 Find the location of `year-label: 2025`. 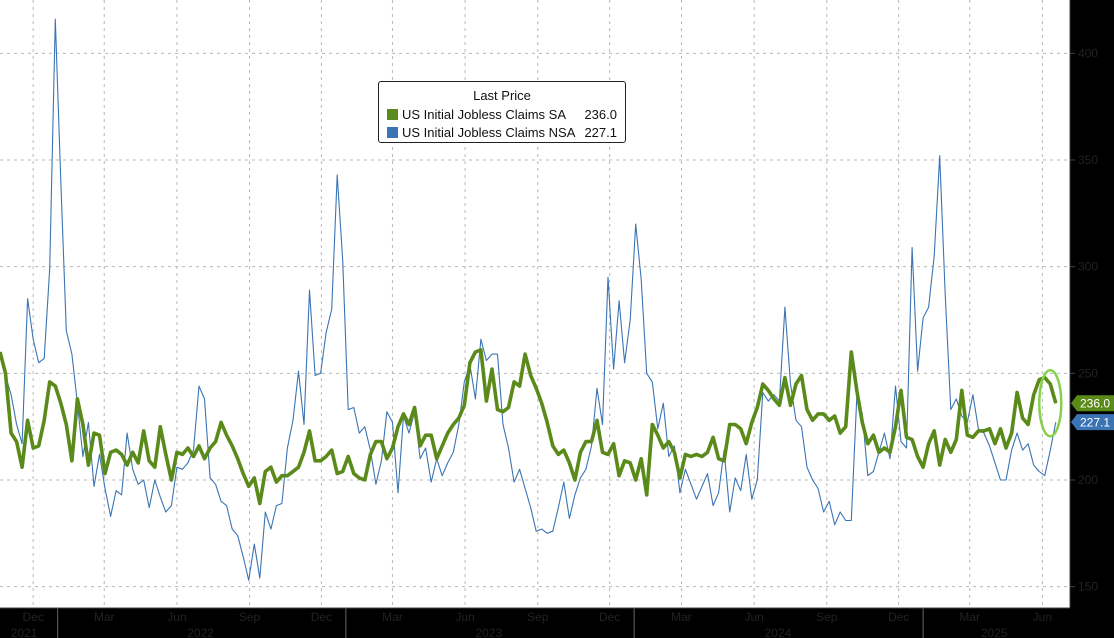

year-label: 2025 is located at coordinates (994, 632).